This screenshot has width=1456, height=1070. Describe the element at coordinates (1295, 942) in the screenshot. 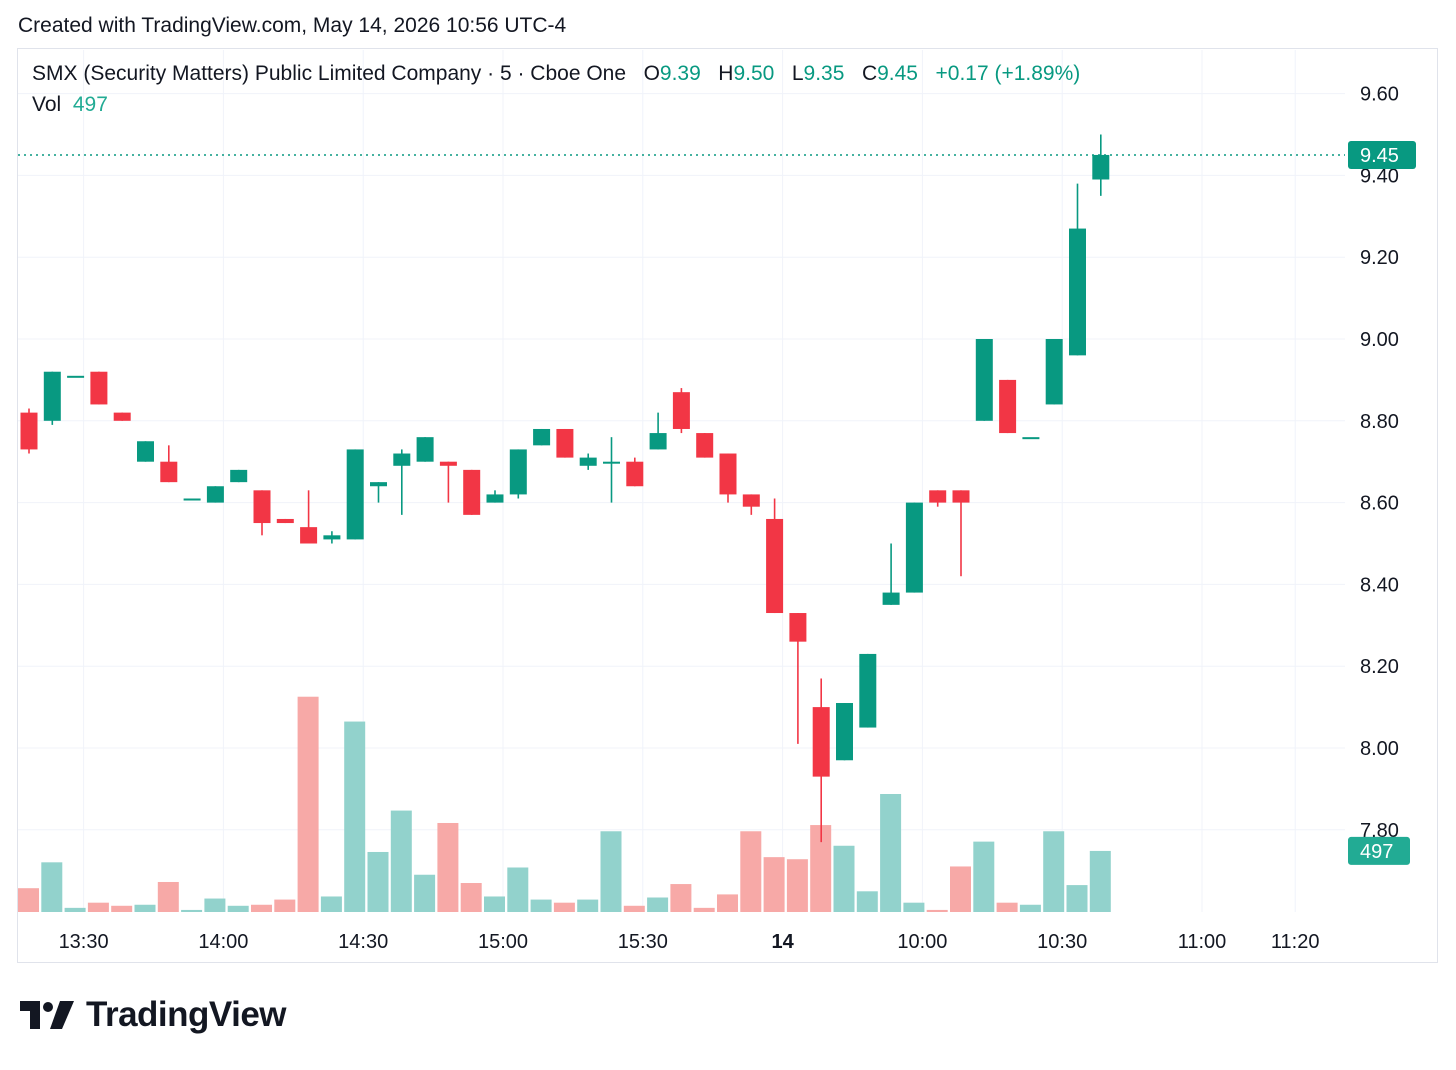

I see `time-tick-label: 11:20` at that location.